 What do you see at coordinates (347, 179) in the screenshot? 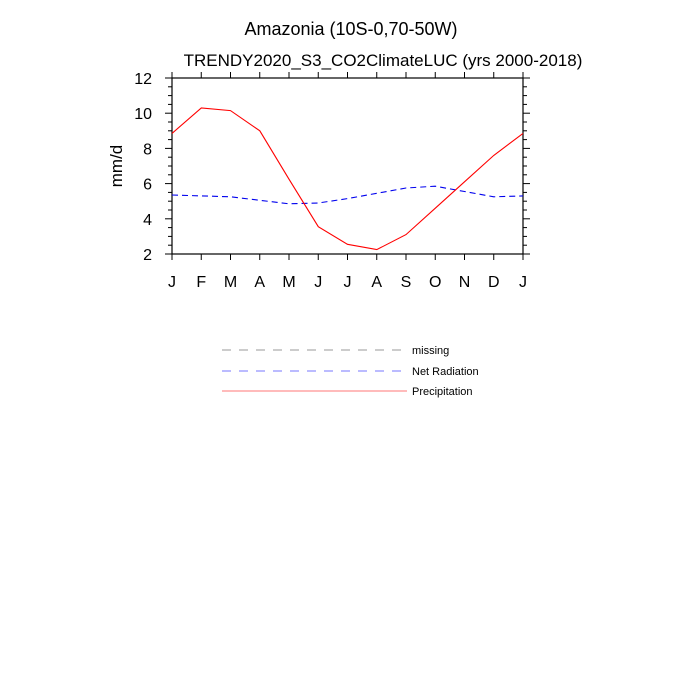
I see `series-line-precipitation` at bounding box center [347, 179].